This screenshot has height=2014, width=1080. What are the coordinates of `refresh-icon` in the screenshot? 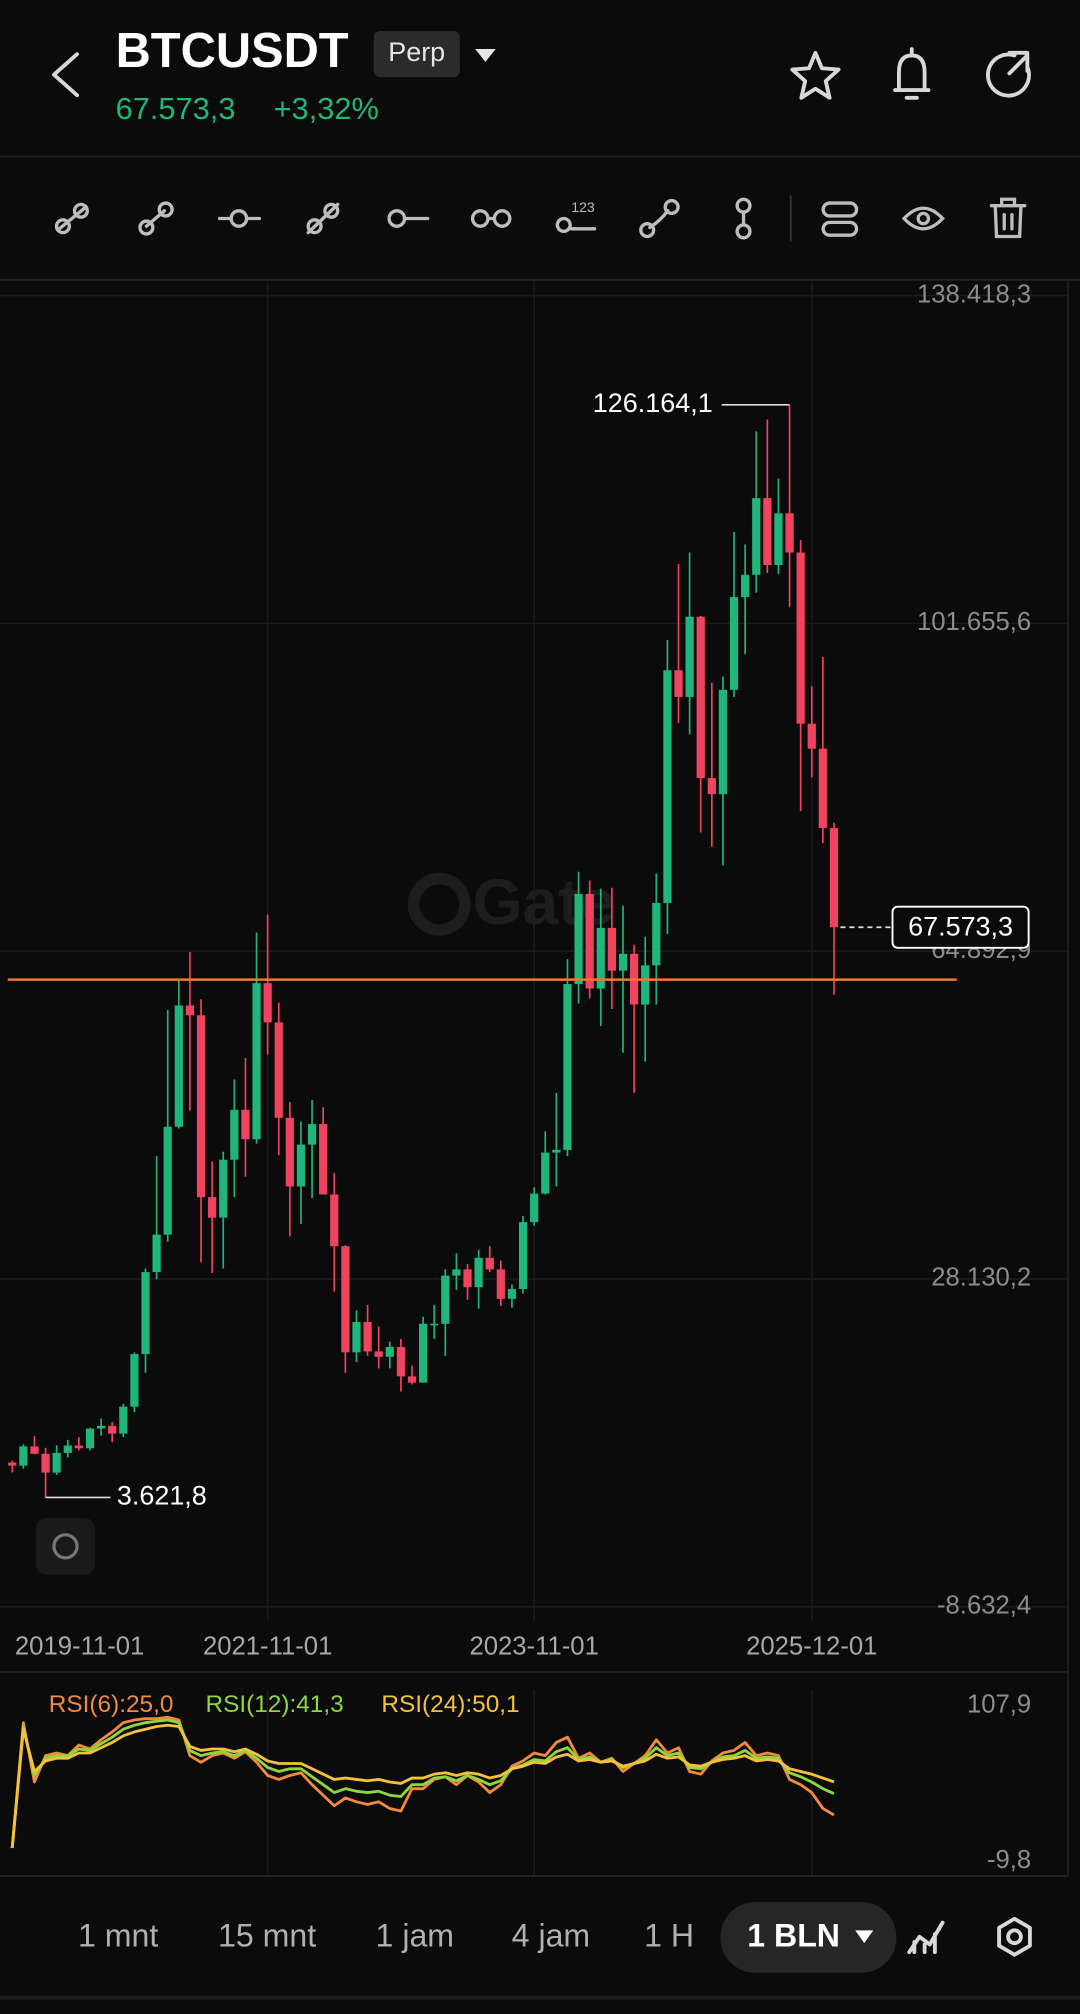 It's located at (1008, 74).